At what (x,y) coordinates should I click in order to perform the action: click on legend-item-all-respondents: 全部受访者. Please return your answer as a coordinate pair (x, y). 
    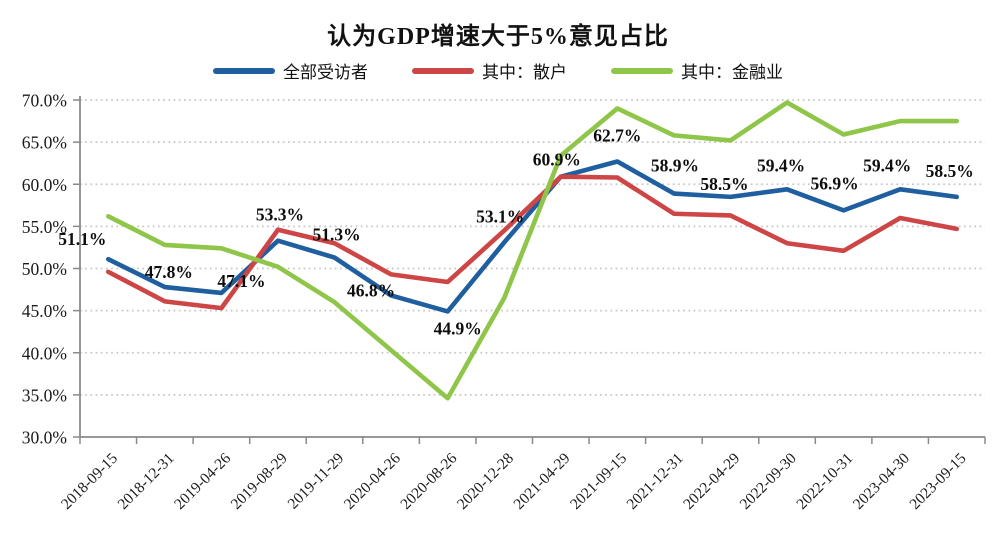
    Looking at the image, I should click on (290, 70).